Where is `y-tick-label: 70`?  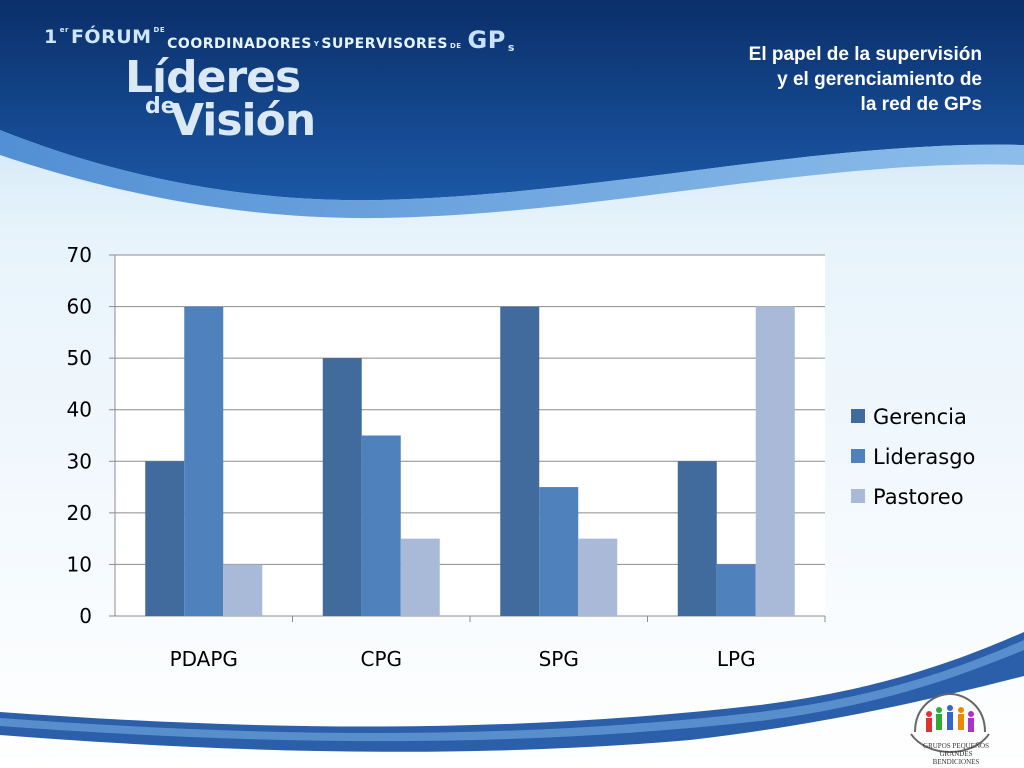 y-tick-label: 70 is located at coordinates (79, 255).